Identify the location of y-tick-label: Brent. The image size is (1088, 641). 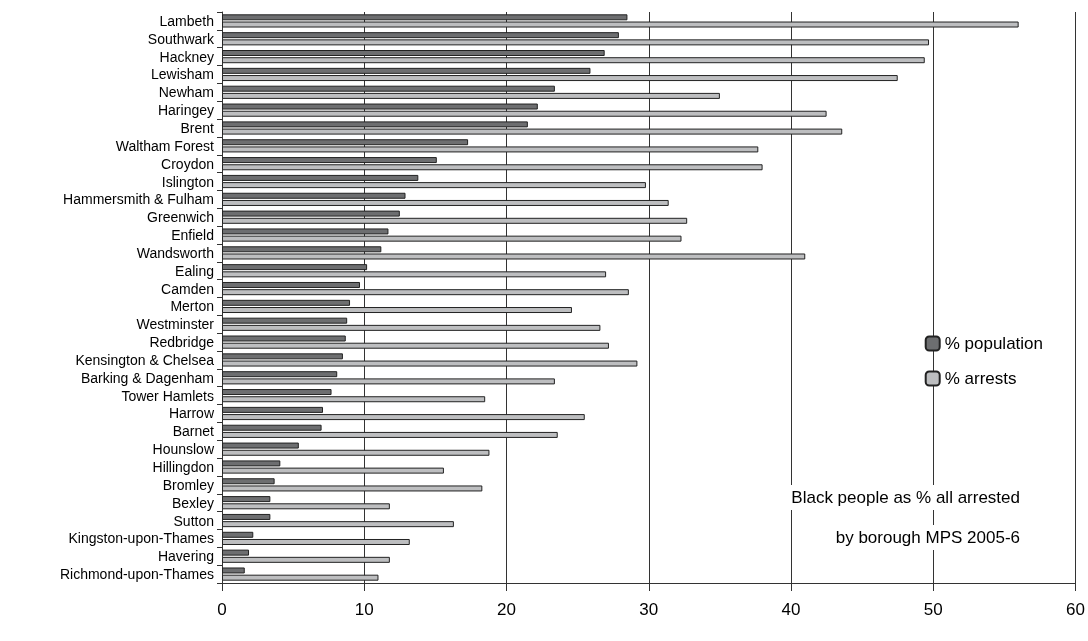
(197, 127).